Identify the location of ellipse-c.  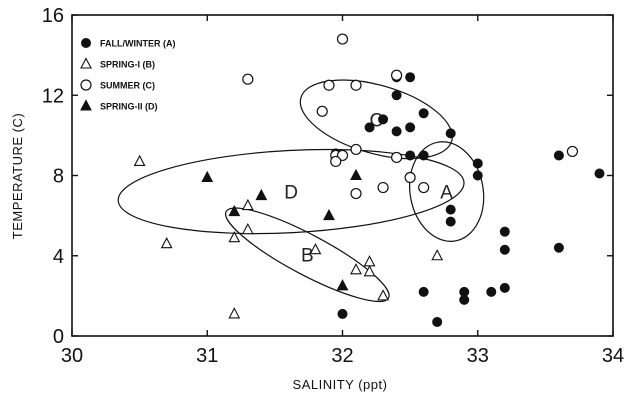
(376, 119).